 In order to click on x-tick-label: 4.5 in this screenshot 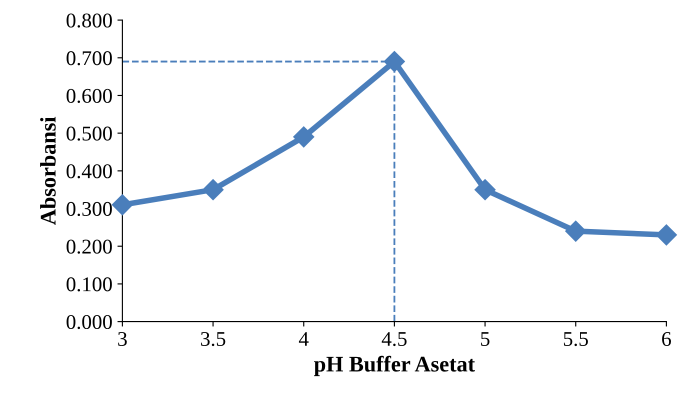, I will do `click(394, 339)`.